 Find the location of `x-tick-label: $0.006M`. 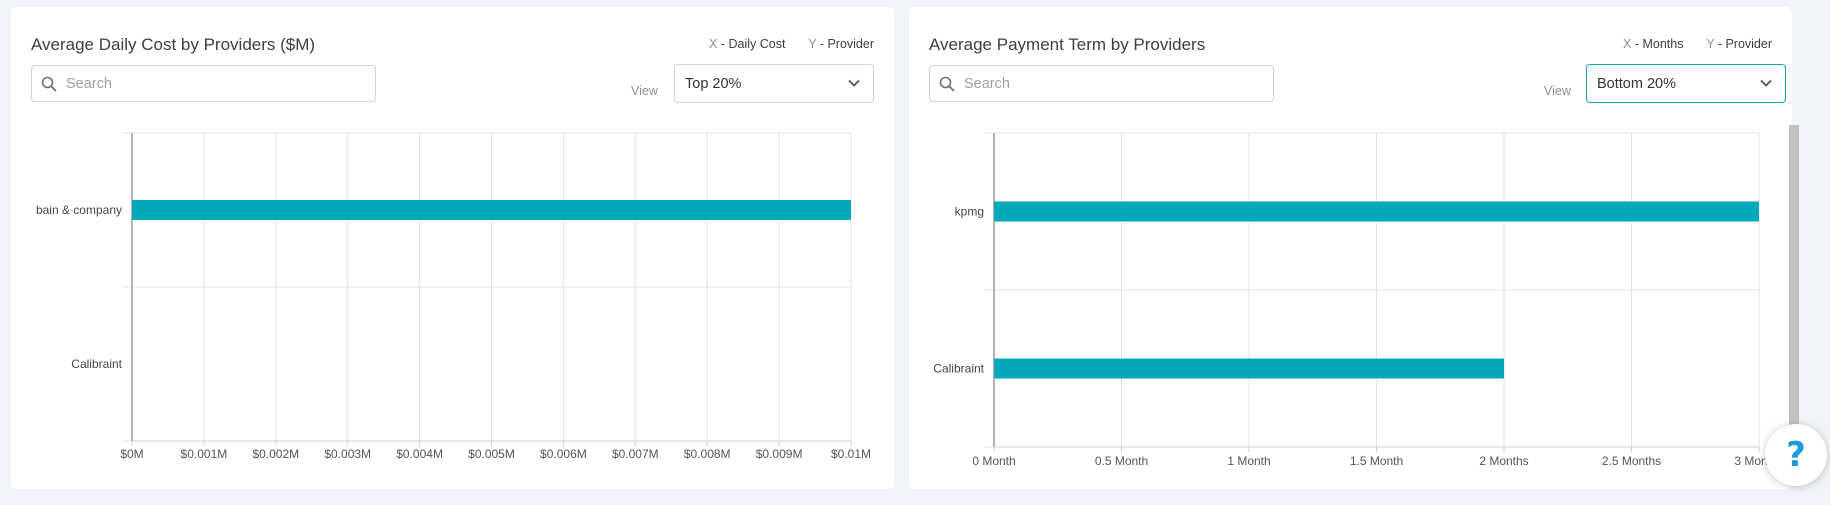

x-tick-label: $0.006M is located at coordinates (563, 454).